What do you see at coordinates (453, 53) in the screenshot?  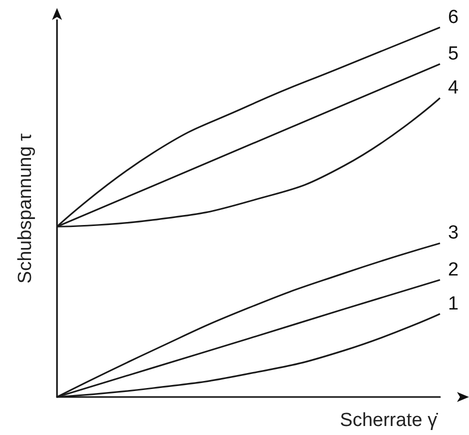 I see `series-label: 5` at bounding box center [453, 53].